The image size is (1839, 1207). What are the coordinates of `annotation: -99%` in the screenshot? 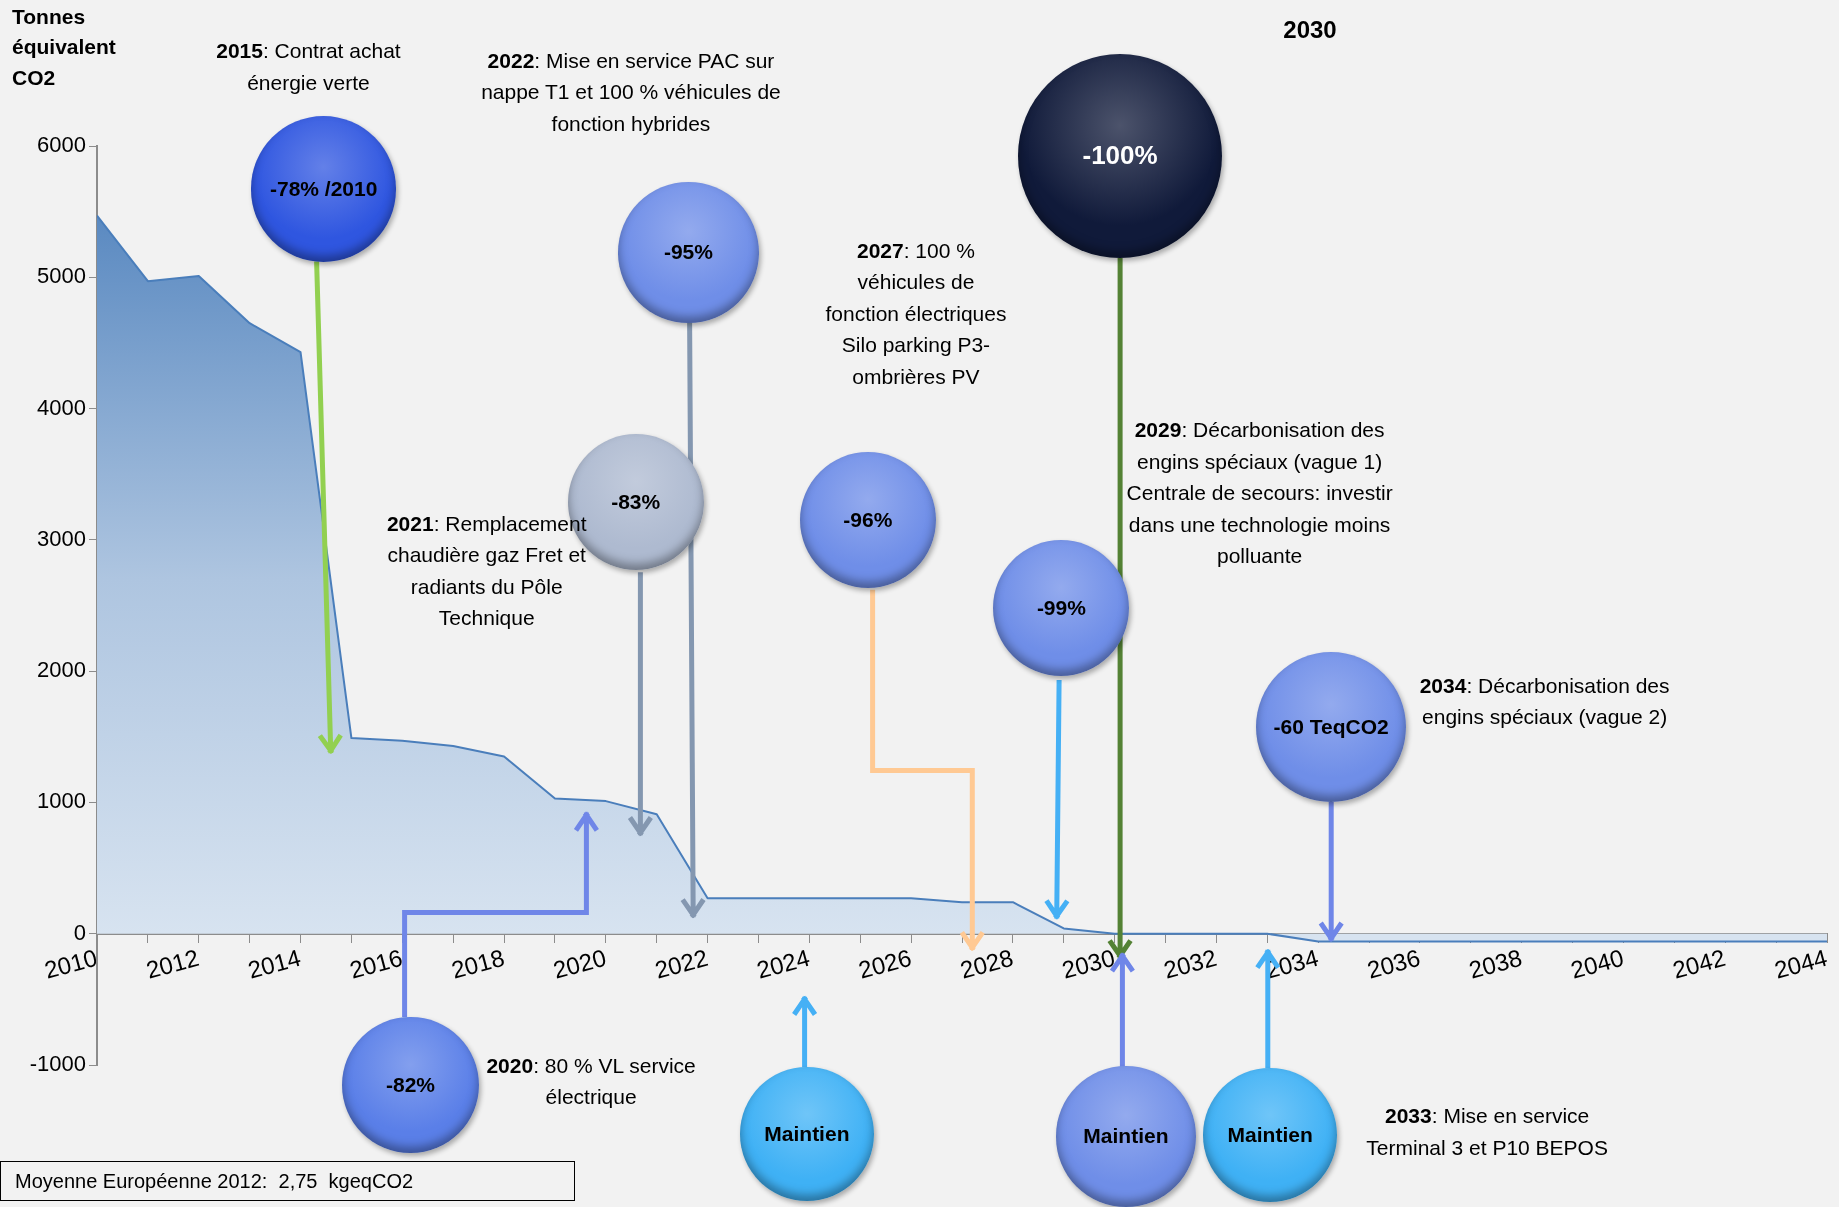 It's located at (1061, 607).